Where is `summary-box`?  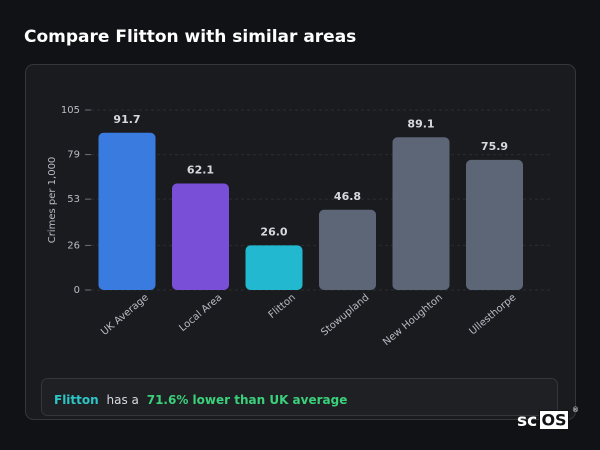
summary-box is located at coordinates (299, 397).